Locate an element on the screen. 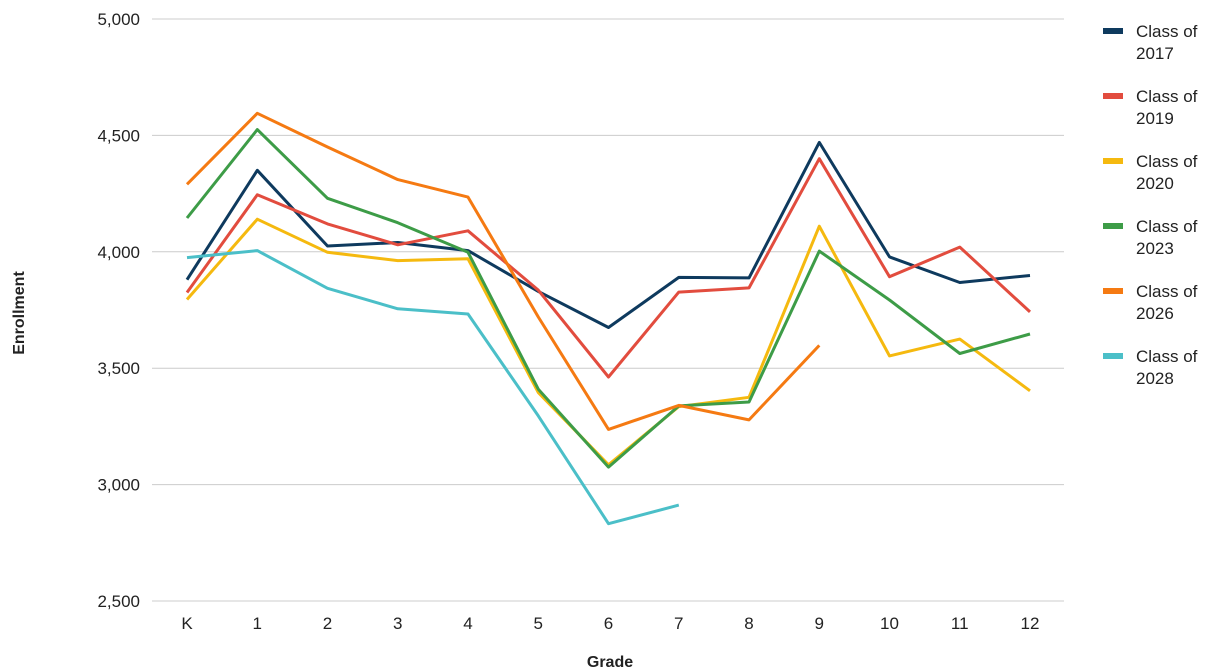 This screenshot has height=672, width=1212. x-tick-label: 10 is located at coordinates (889, 623).